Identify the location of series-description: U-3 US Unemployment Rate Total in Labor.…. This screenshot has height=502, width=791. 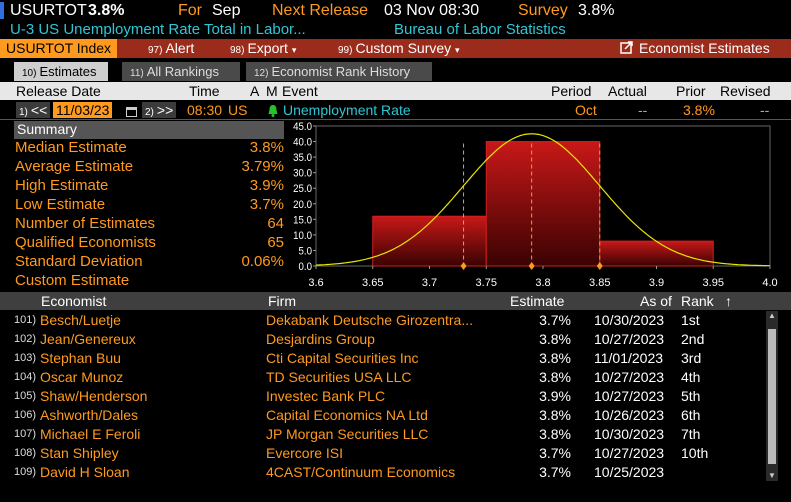
(158, 29).